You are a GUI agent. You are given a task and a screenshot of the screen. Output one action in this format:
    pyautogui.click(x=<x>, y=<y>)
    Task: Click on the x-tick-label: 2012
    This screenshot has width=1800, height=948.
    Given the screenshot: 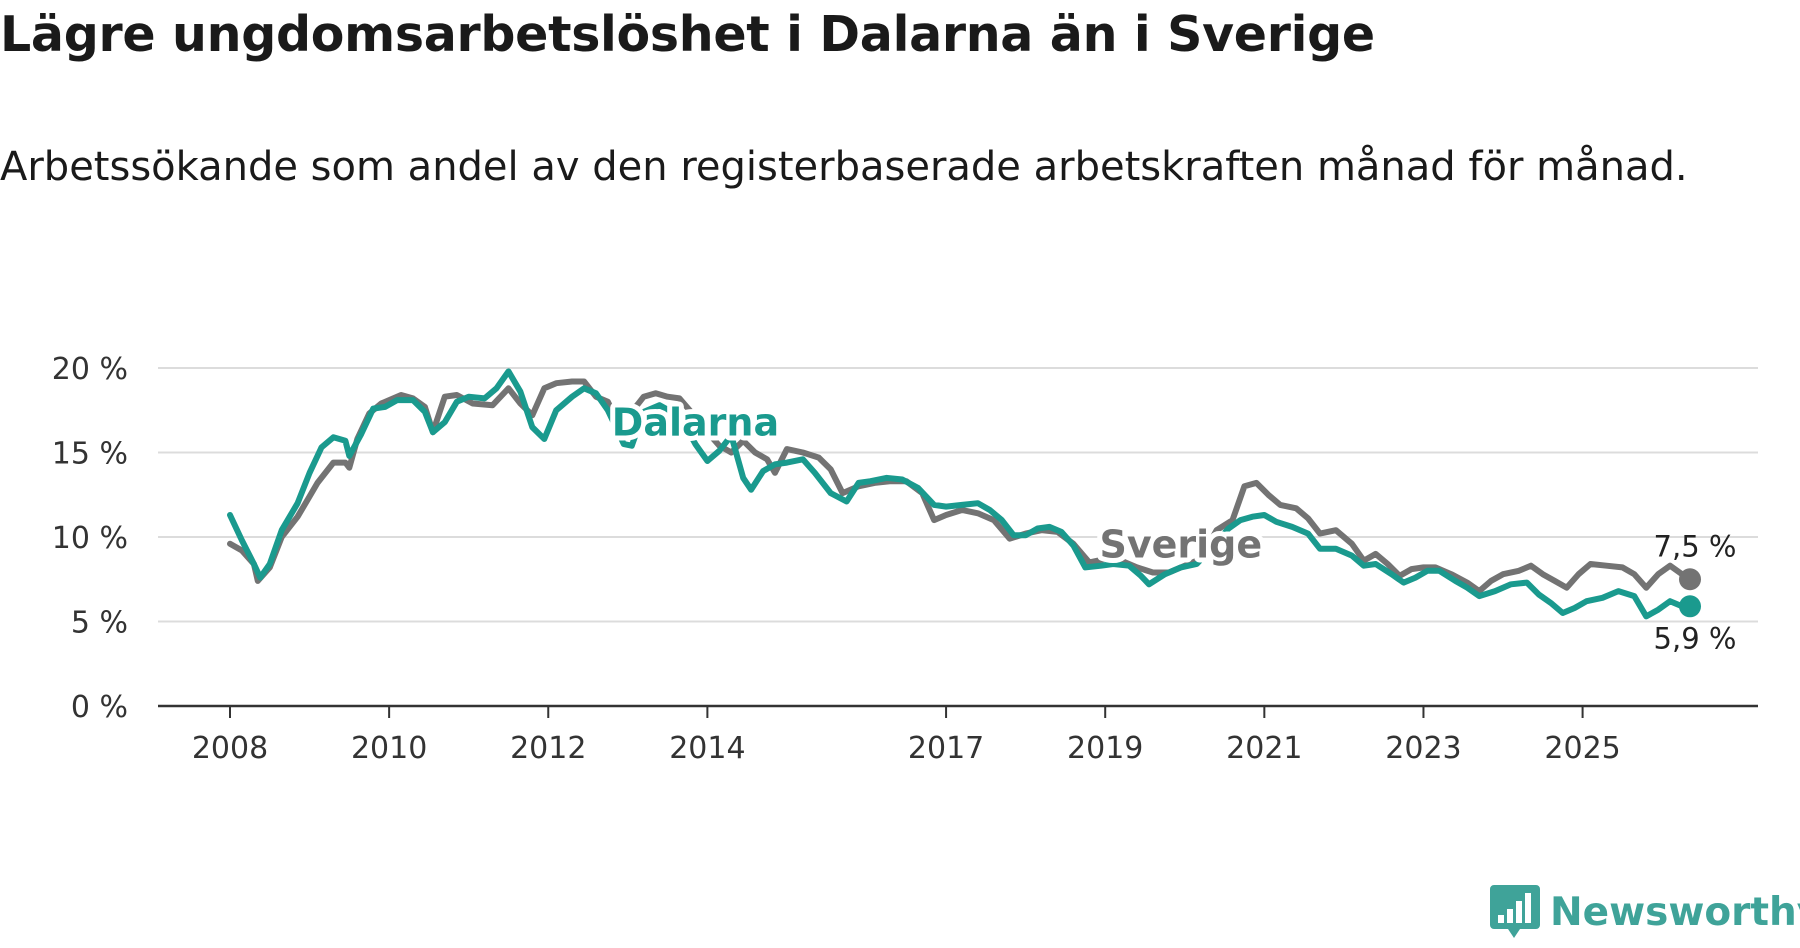 What is the action you would take?
    pyautogui.click(x=548, y=748)
    